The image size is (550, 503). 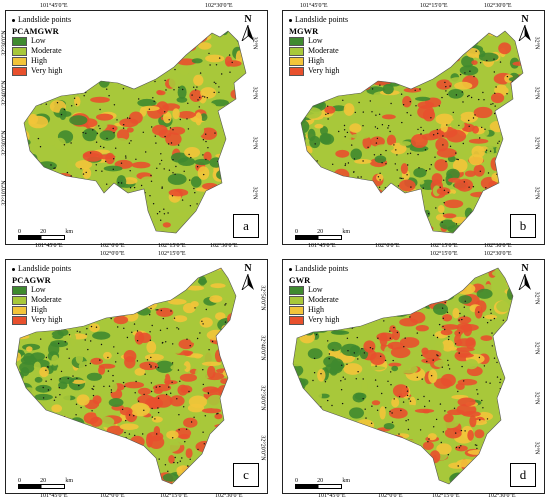 I want to click on legend-class: High, so click(x=318, y=61).